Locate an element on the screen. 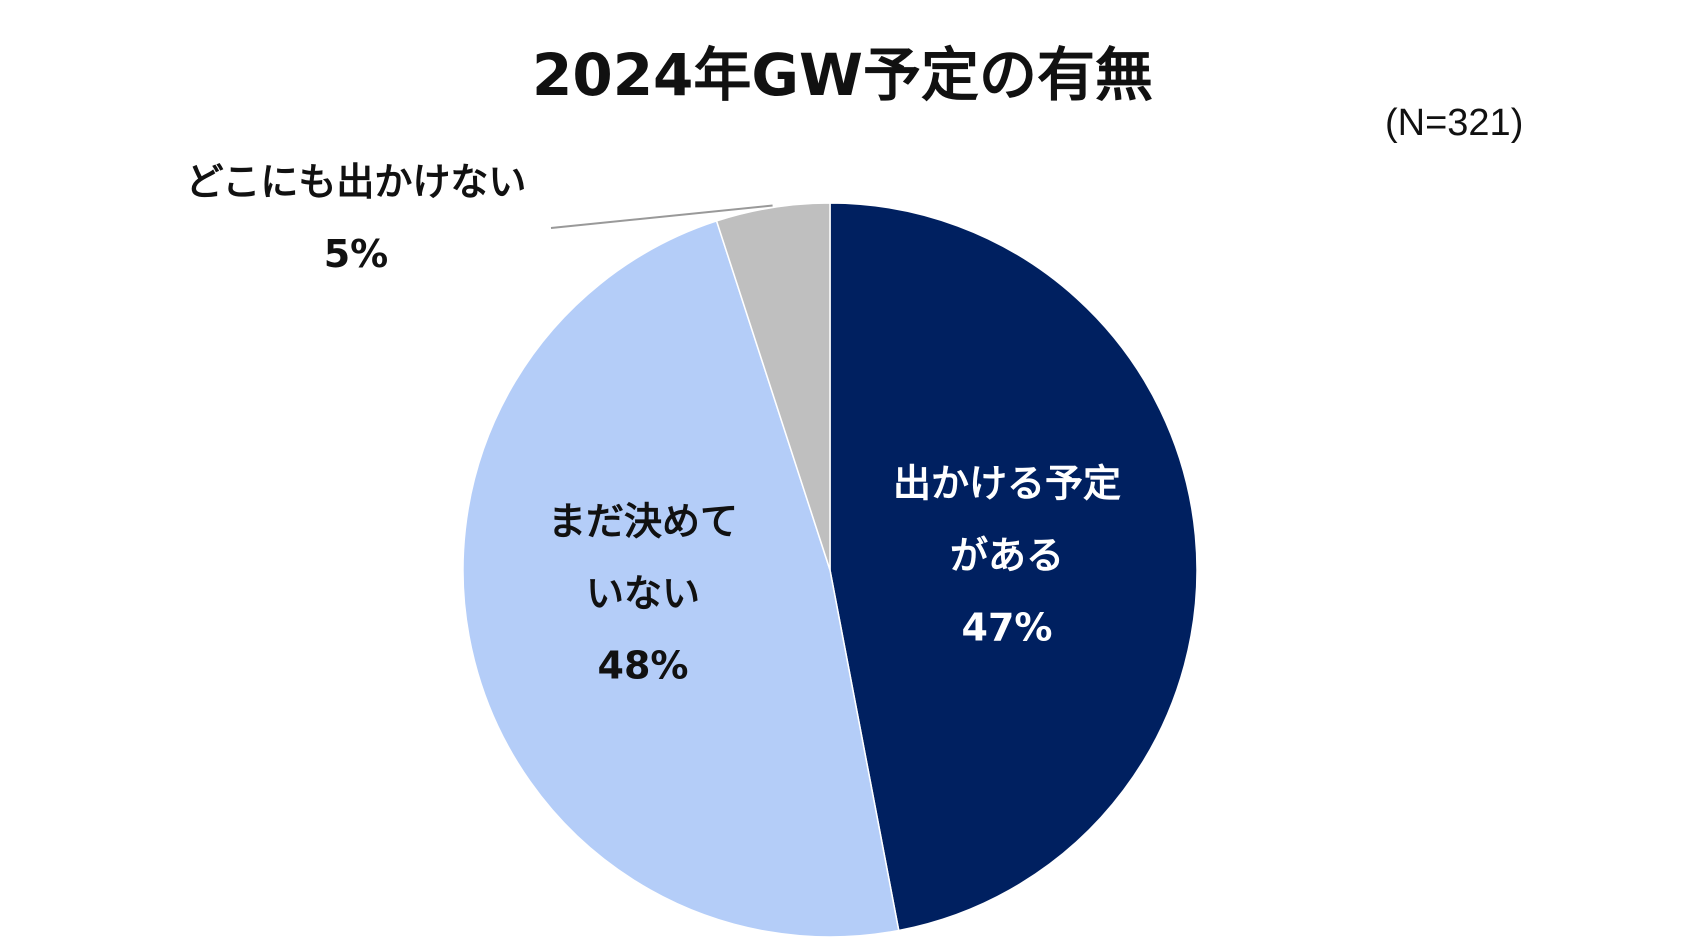  pie-slice is located at coordinates (773, 386).